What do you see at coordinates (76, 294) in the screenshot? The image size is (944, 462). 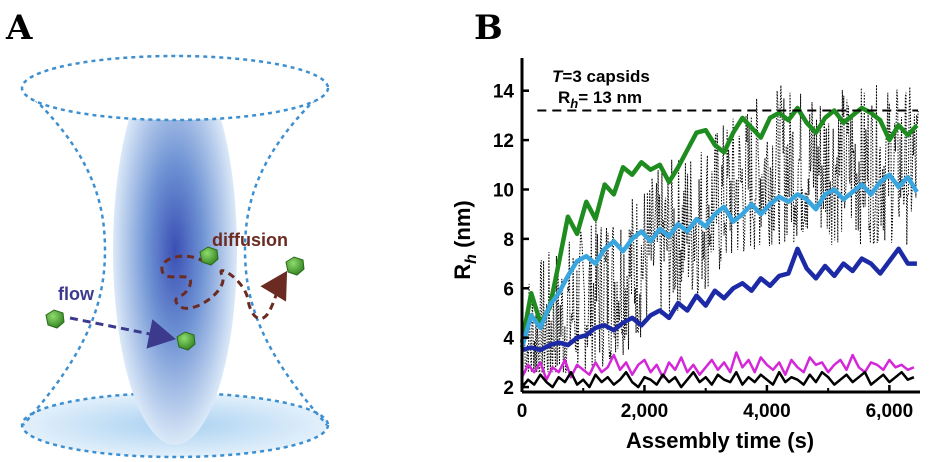 I see `flow-label: flow` at bounding box center [76, 294].